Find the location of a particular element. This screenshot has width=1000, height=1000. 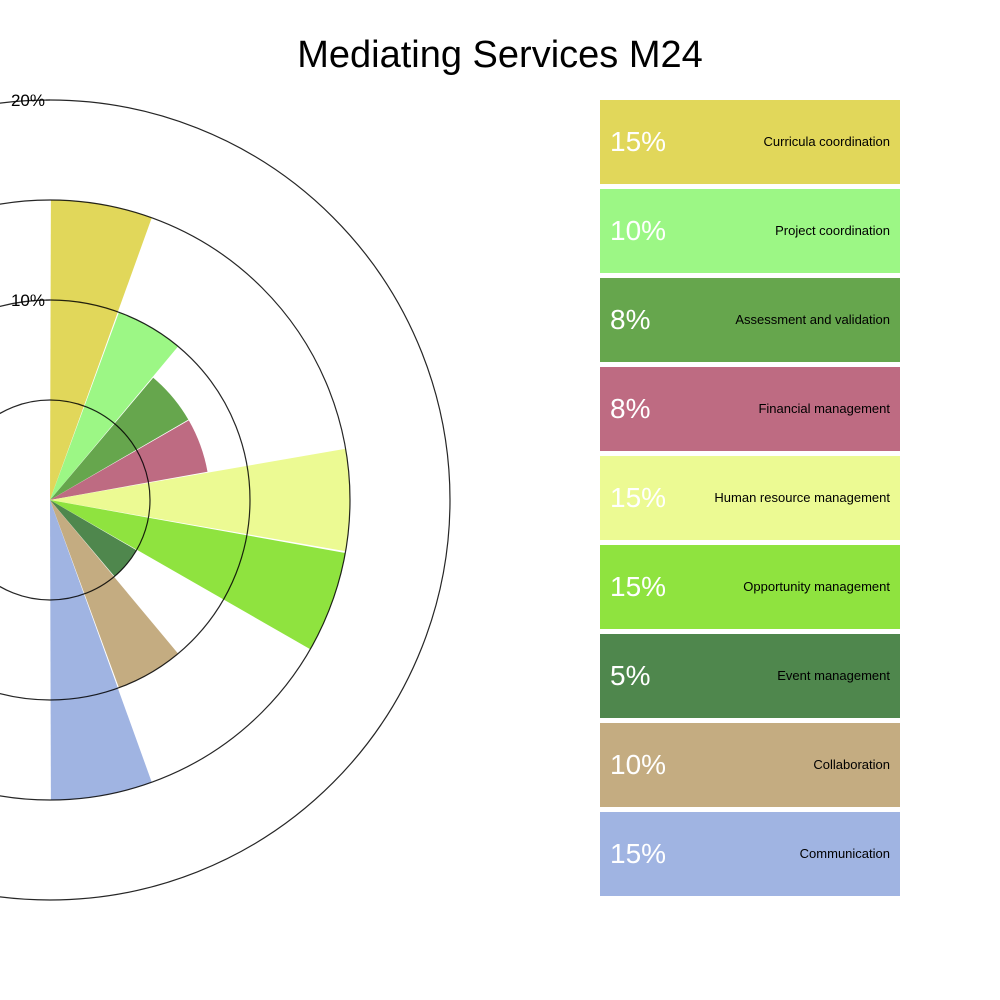

tick-label: 20% is located at coordinates (28, 100).